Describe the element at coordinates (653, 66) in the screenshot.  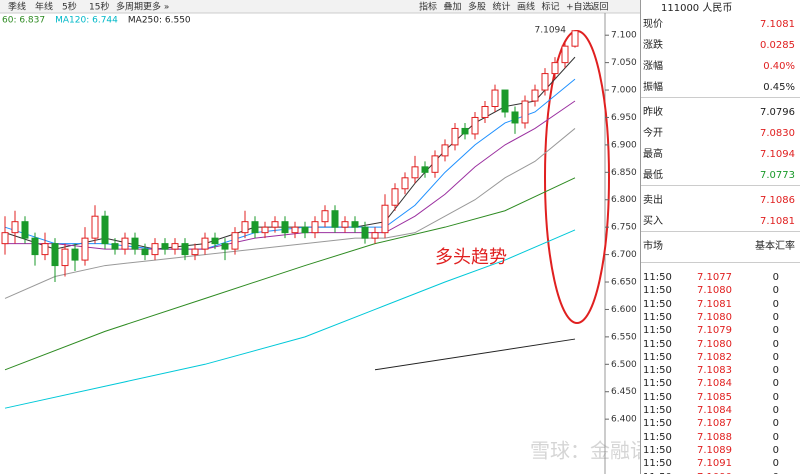
I see `quote-label: 涨幅` at that location.